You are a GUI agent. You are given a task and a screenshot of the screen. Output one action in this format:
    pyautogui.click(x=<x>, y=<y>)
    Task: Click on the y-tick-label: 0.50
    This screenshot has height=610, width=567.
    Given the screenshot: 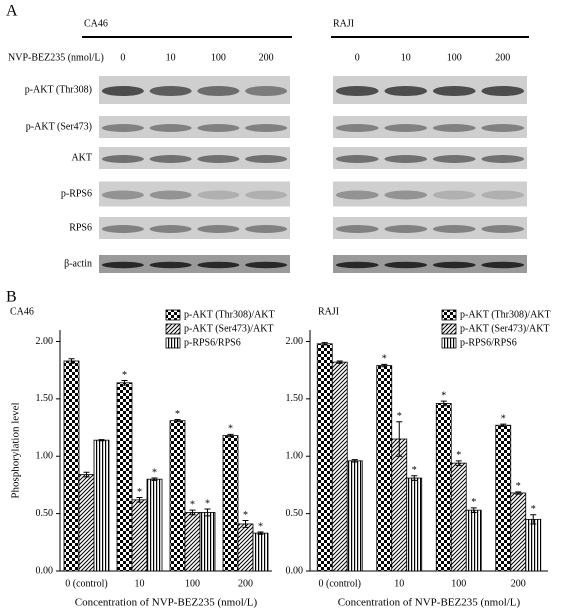 What is the action you would take?
    pyautogui.click(x=45, y=513)
    